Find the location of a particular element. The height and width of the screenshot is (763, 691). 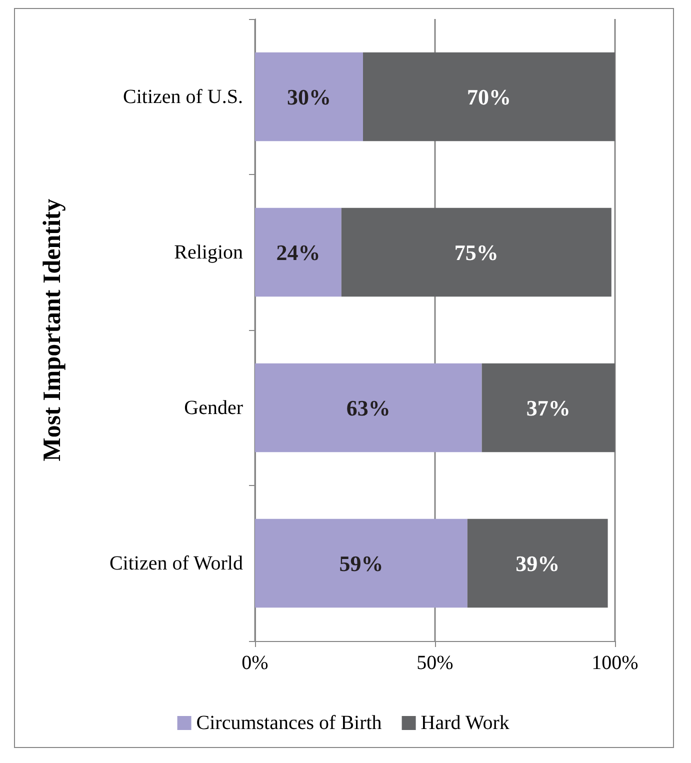

x-tick-label: 50% is located at coordinates (435, 663).